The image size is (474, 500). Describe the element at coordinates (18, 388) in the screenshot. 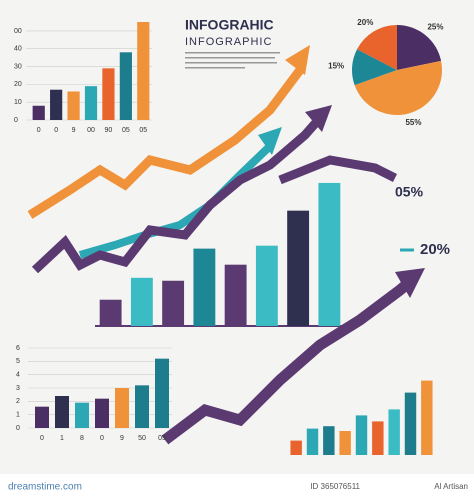

I see `y-tick-label: 3` at that location.